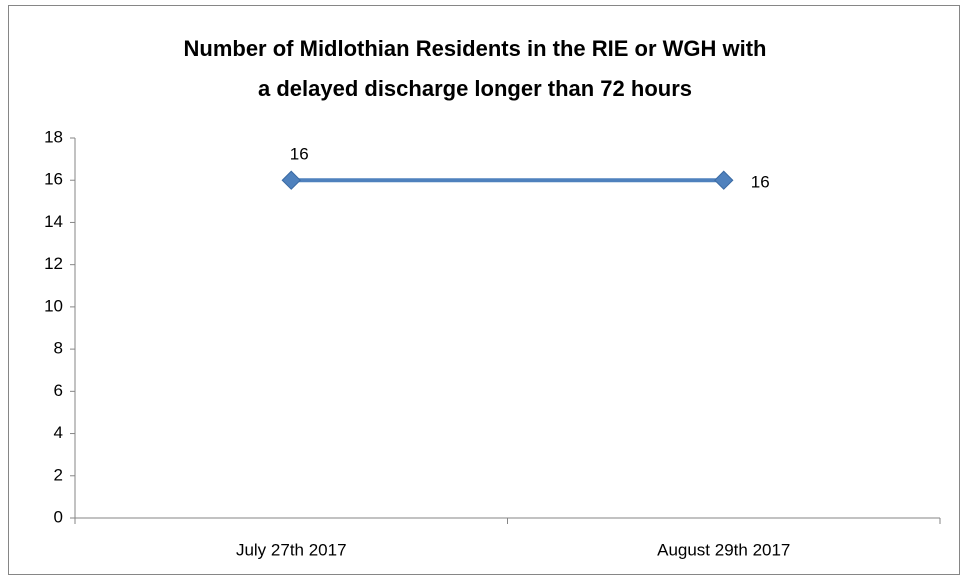 This screenshot has height=582, width=967. I want to click on y-tick-label: 12, so click(53, 263).